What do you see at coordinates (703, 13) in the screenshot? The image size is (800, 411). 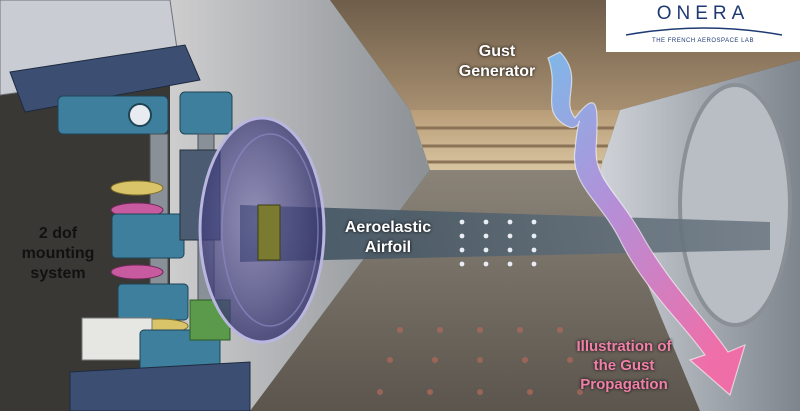 I see `logo-wordmark: ONERA` at bounding box center [703, 13].